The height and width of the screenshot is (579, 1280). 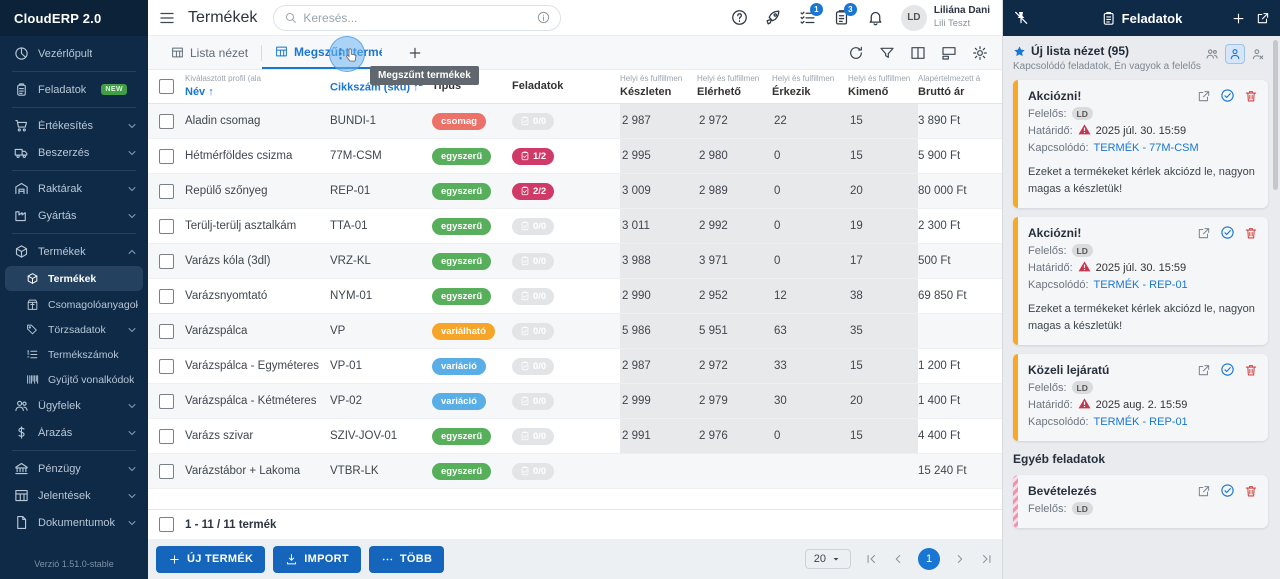 What do you see at coordinates (1140, 502) in the screenshot?
I see `task-card: Bevételezés Felelős: LD` at bounding box center [1140, 502].